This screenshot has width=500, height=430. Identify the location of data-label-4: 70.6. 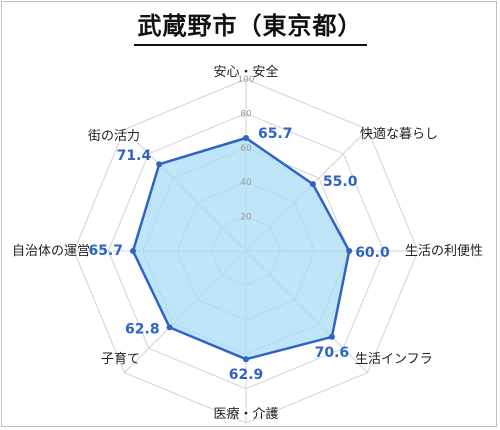
(332, 353).